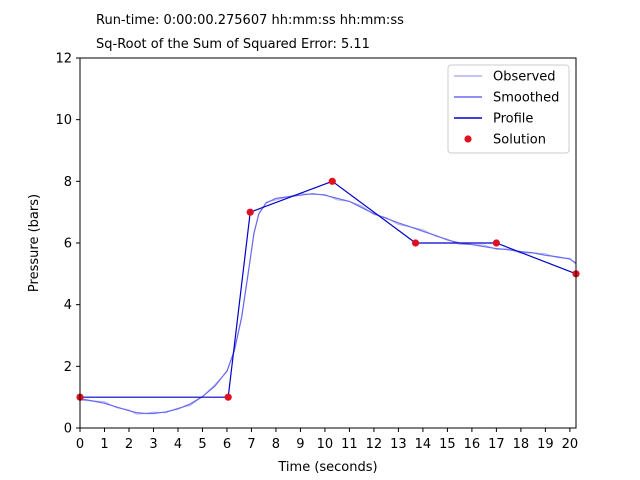  Describe the element at coordinates (68, 244) in the screenshot. I see `y-tick-label: 6` at that location.